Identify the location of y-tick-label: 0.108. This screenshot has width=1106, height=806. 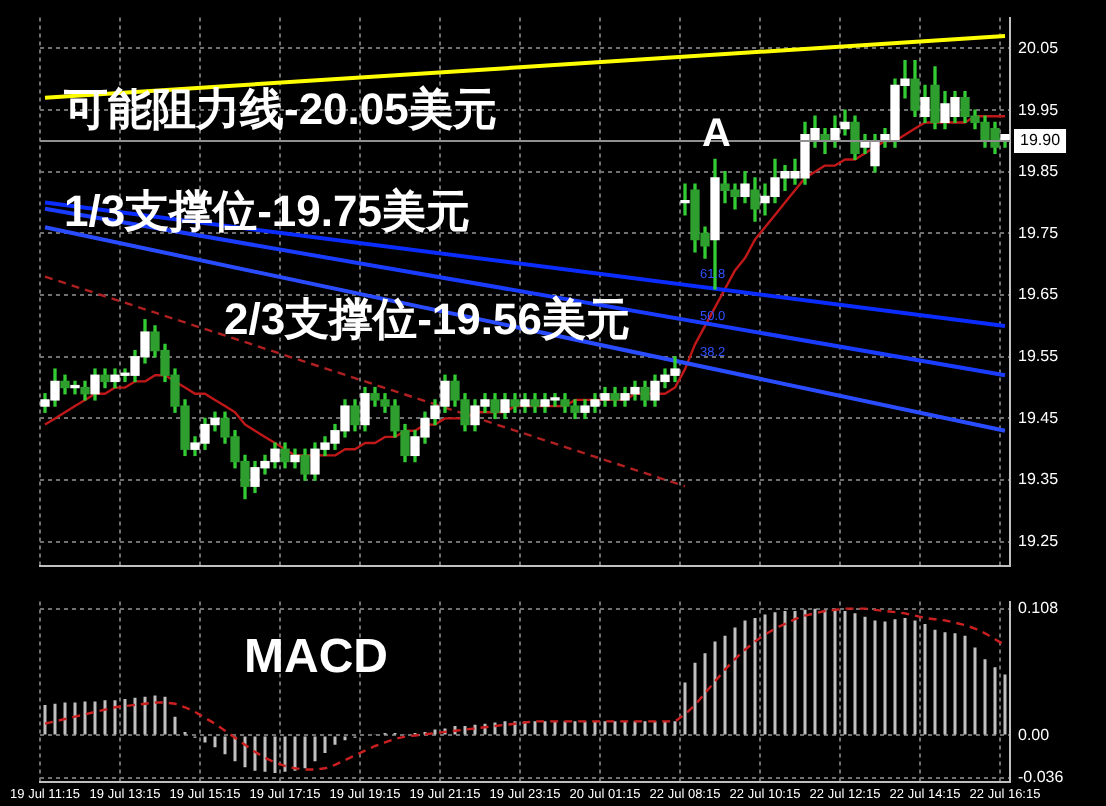
(1039, 608).